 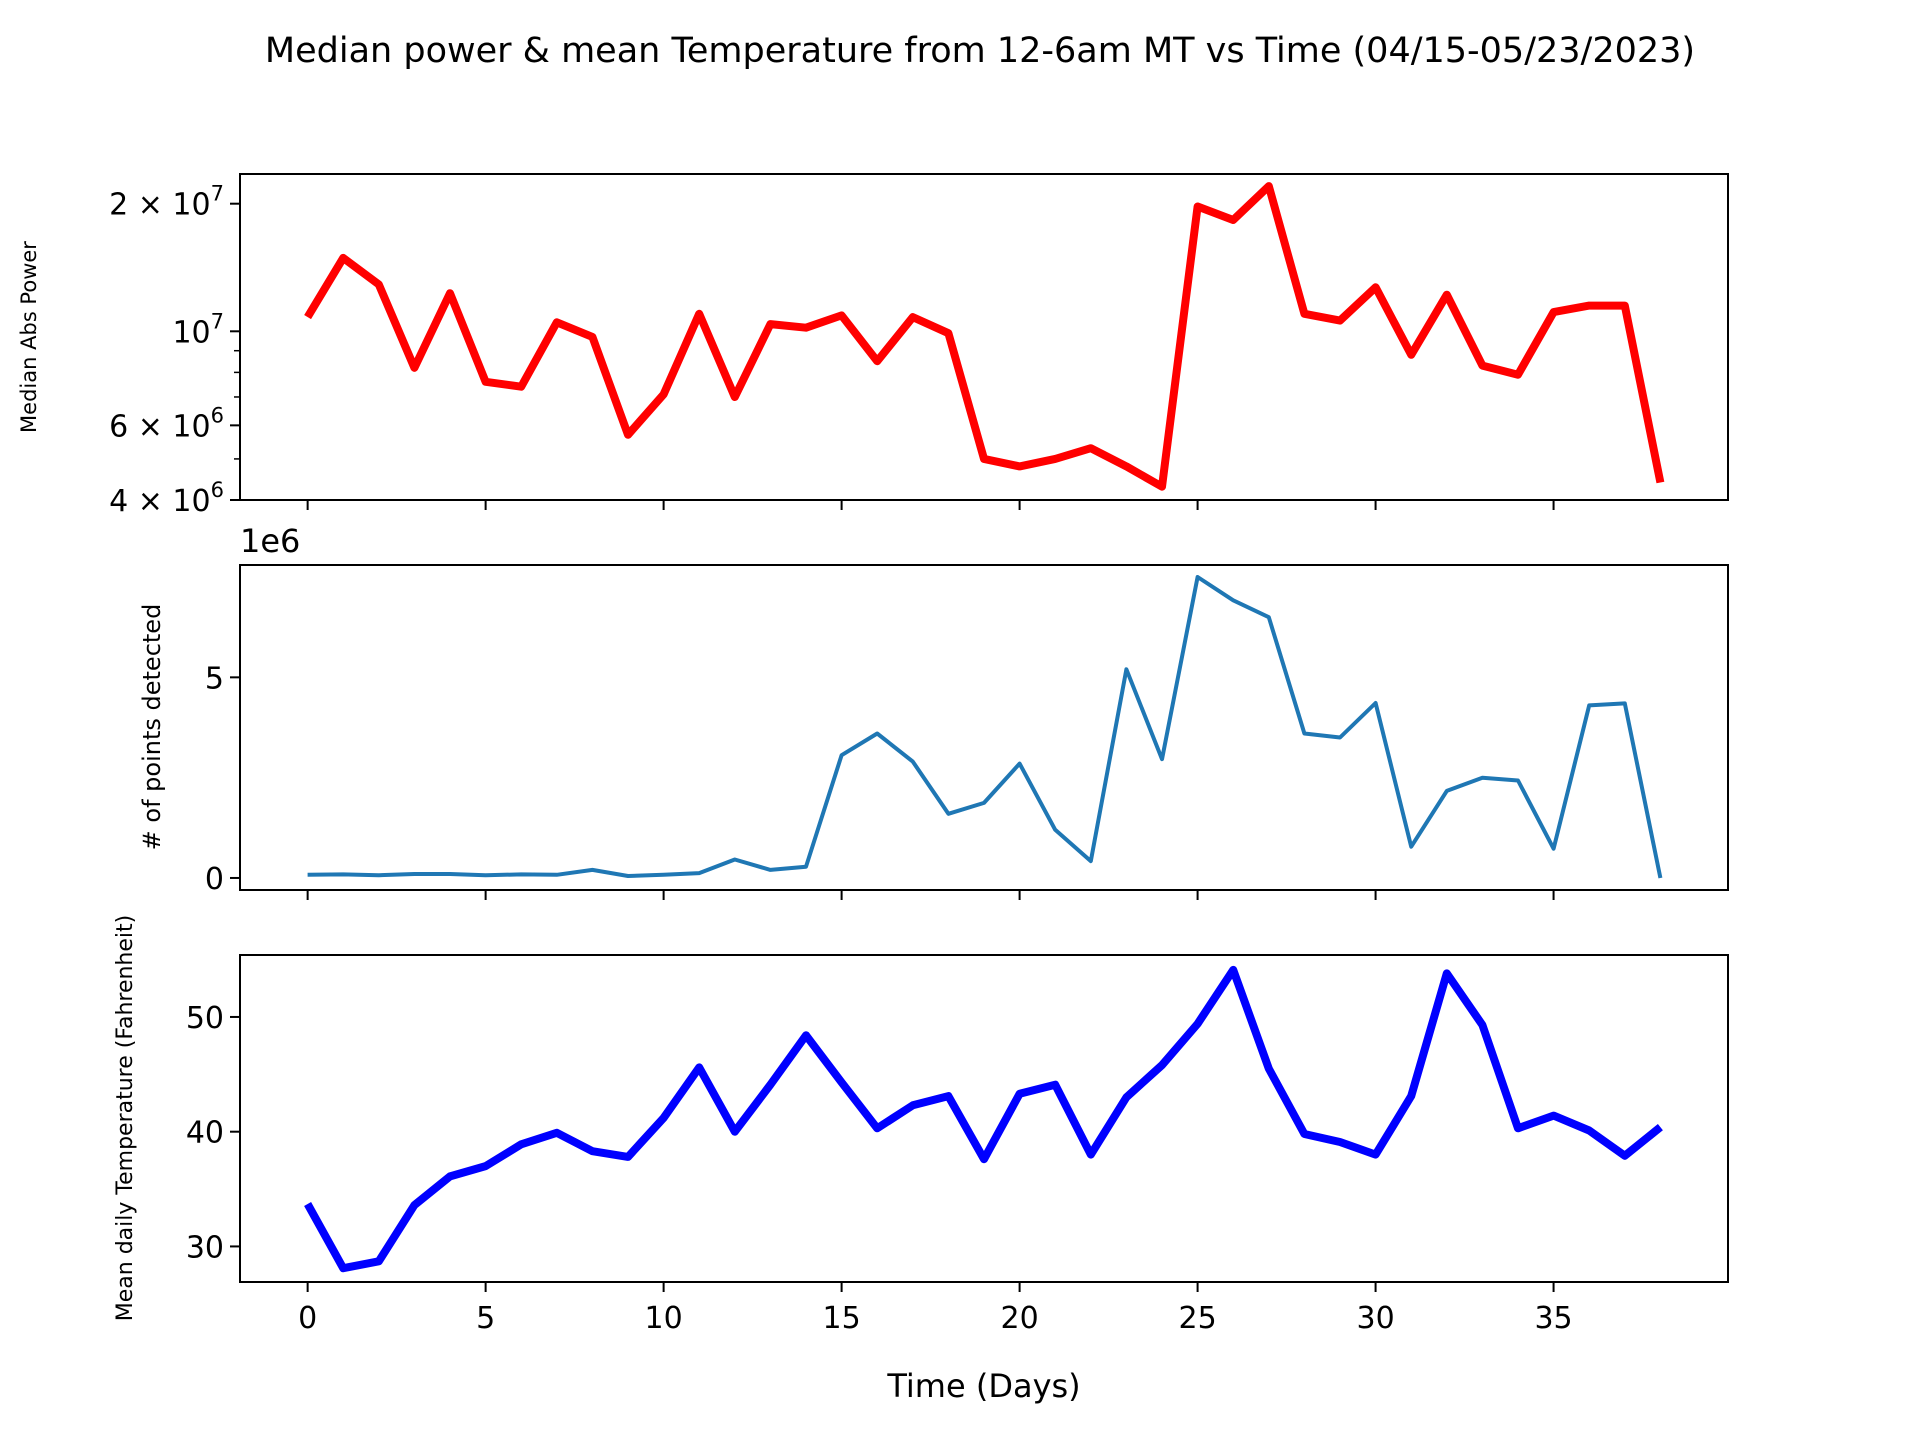 I want to click on x-tick-label: 30, so click(x=1375, y=1318).